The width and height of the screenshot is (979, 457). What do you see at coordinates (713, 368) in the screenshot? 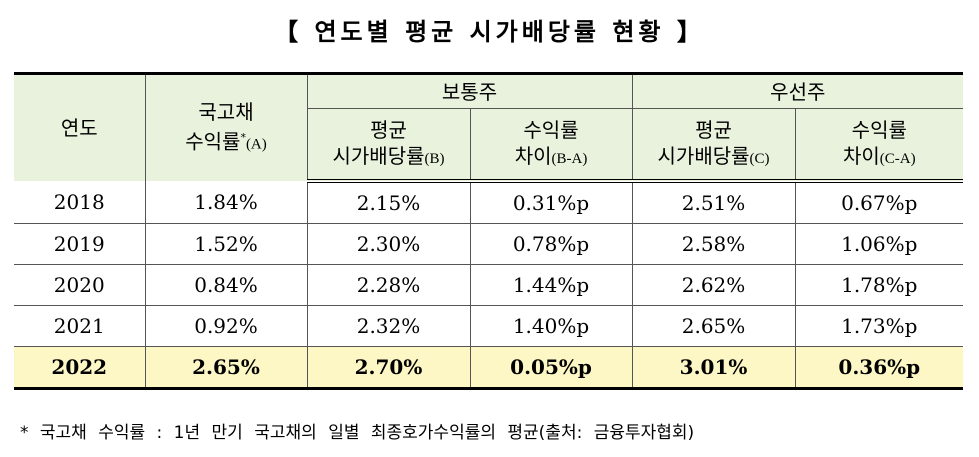
I see `table-cell: 3.01%` at bounding box center [713, 368].